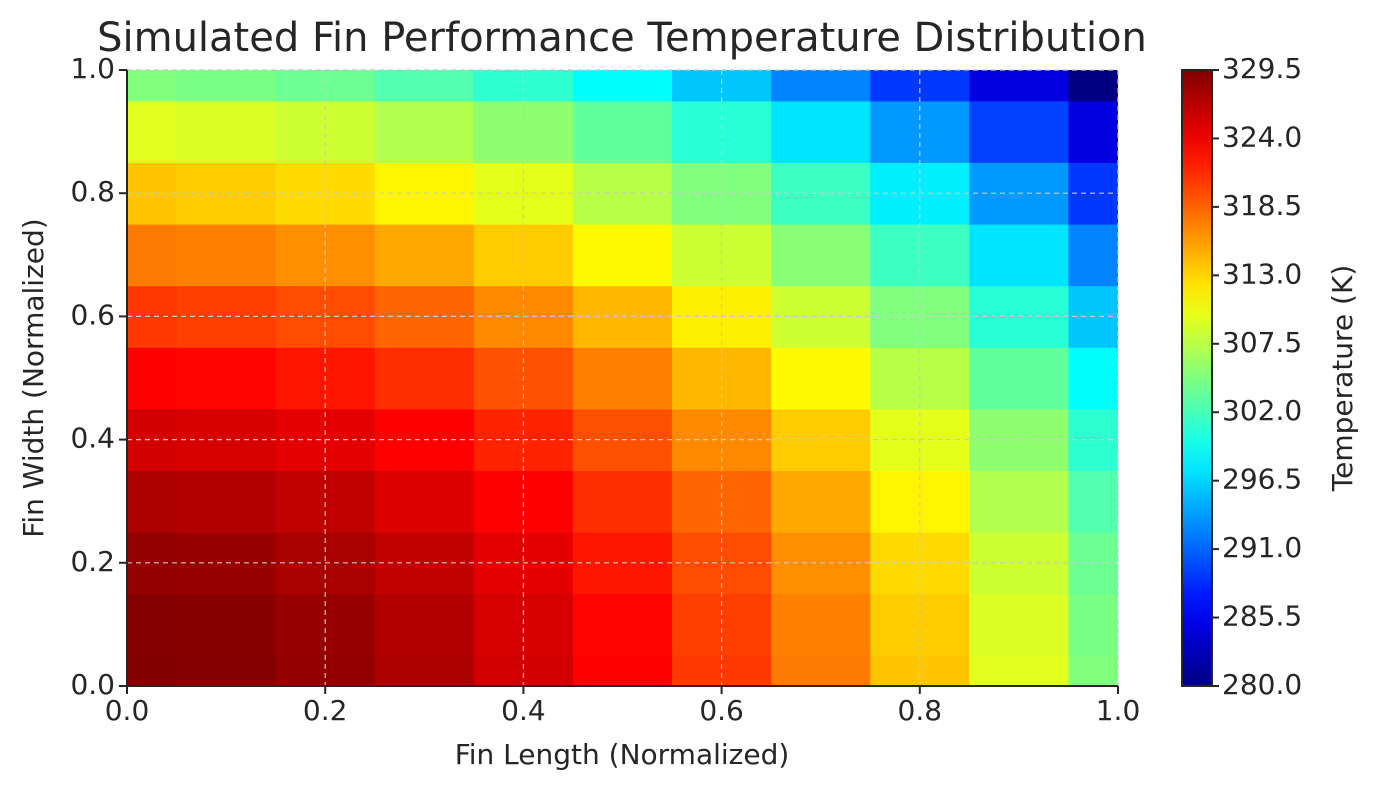 The width and height of the screenshot is (1381, 793). What do you see at coordinates (1262, 342) in the screenshot?
I see `colorbar-tick-label: 307.5` at bounding box center [1262, 342].